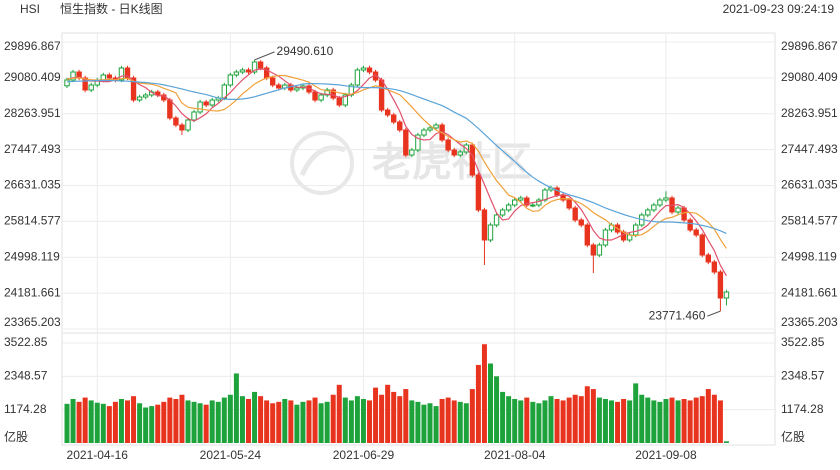 This screenshot has height=470, width=840. Describe the element at coordinates (30, 9) in the screenshot. I see `symbol: HSI` at that location.